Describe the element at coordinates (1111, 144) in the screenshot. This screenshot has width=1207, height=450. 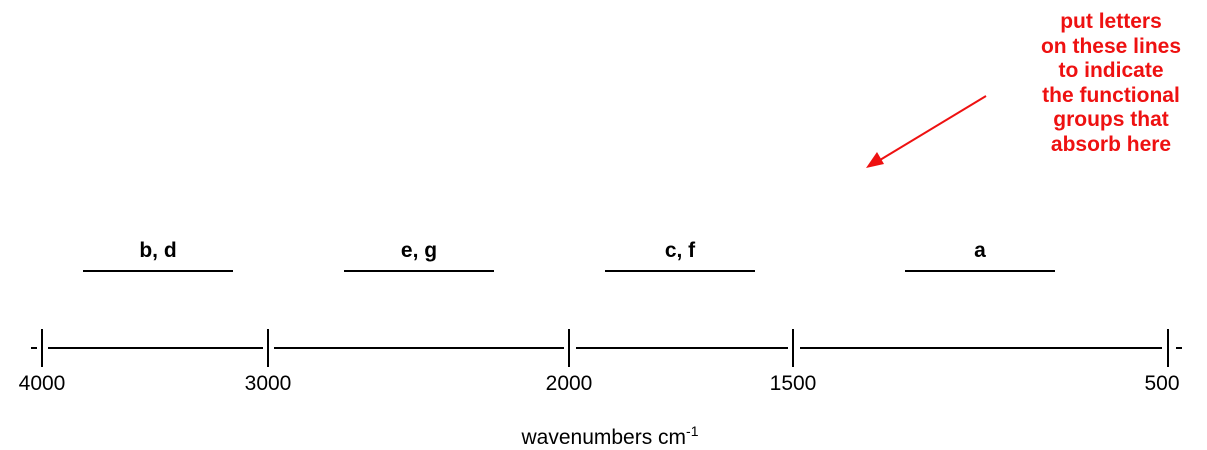
I see `instruction-line-6: absorb here` at that location.